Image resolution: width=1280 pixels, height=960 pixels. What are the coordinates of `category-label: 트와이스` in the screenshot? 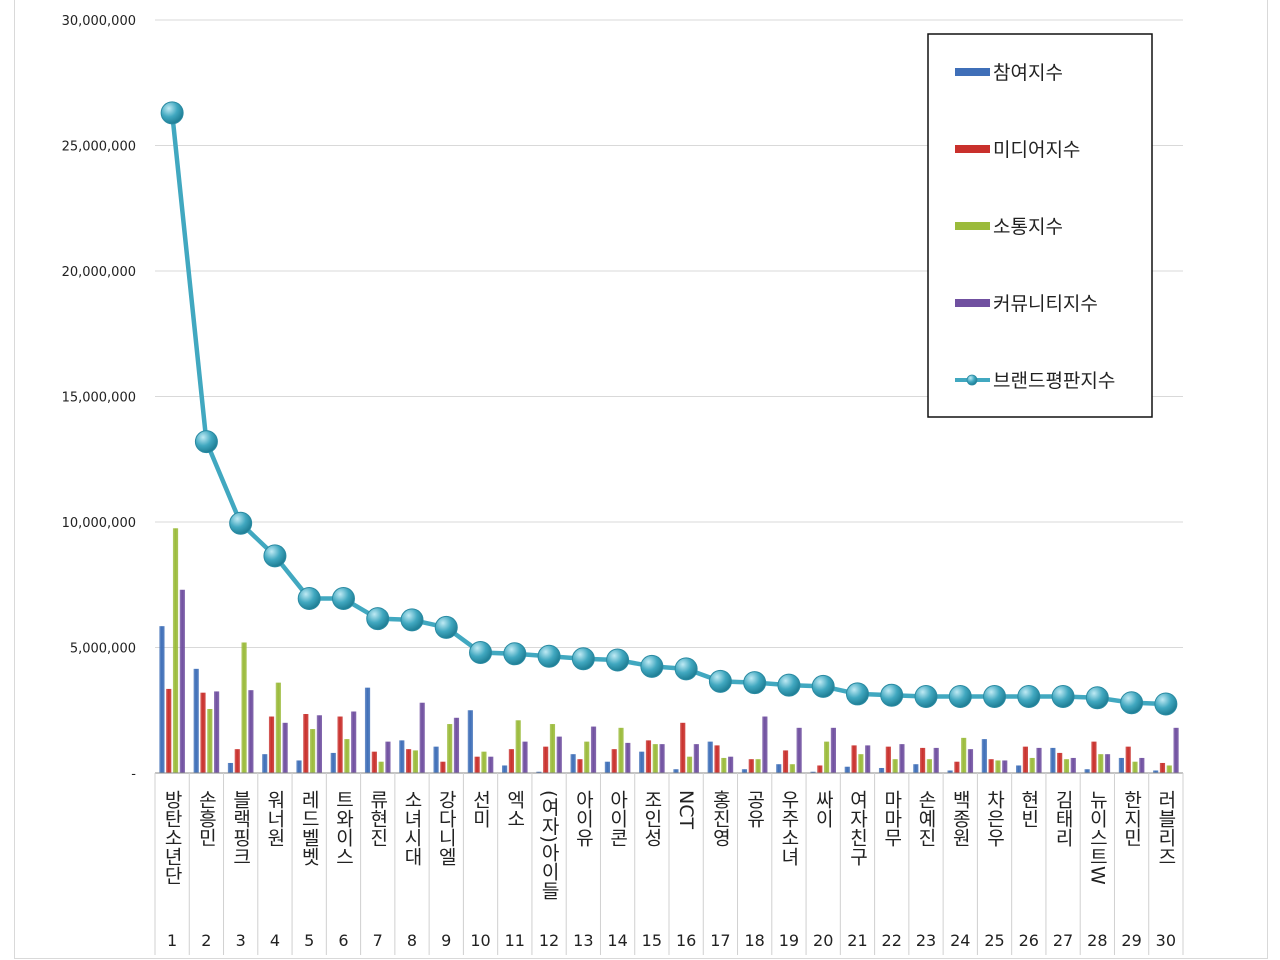 It's located at (343, 828).